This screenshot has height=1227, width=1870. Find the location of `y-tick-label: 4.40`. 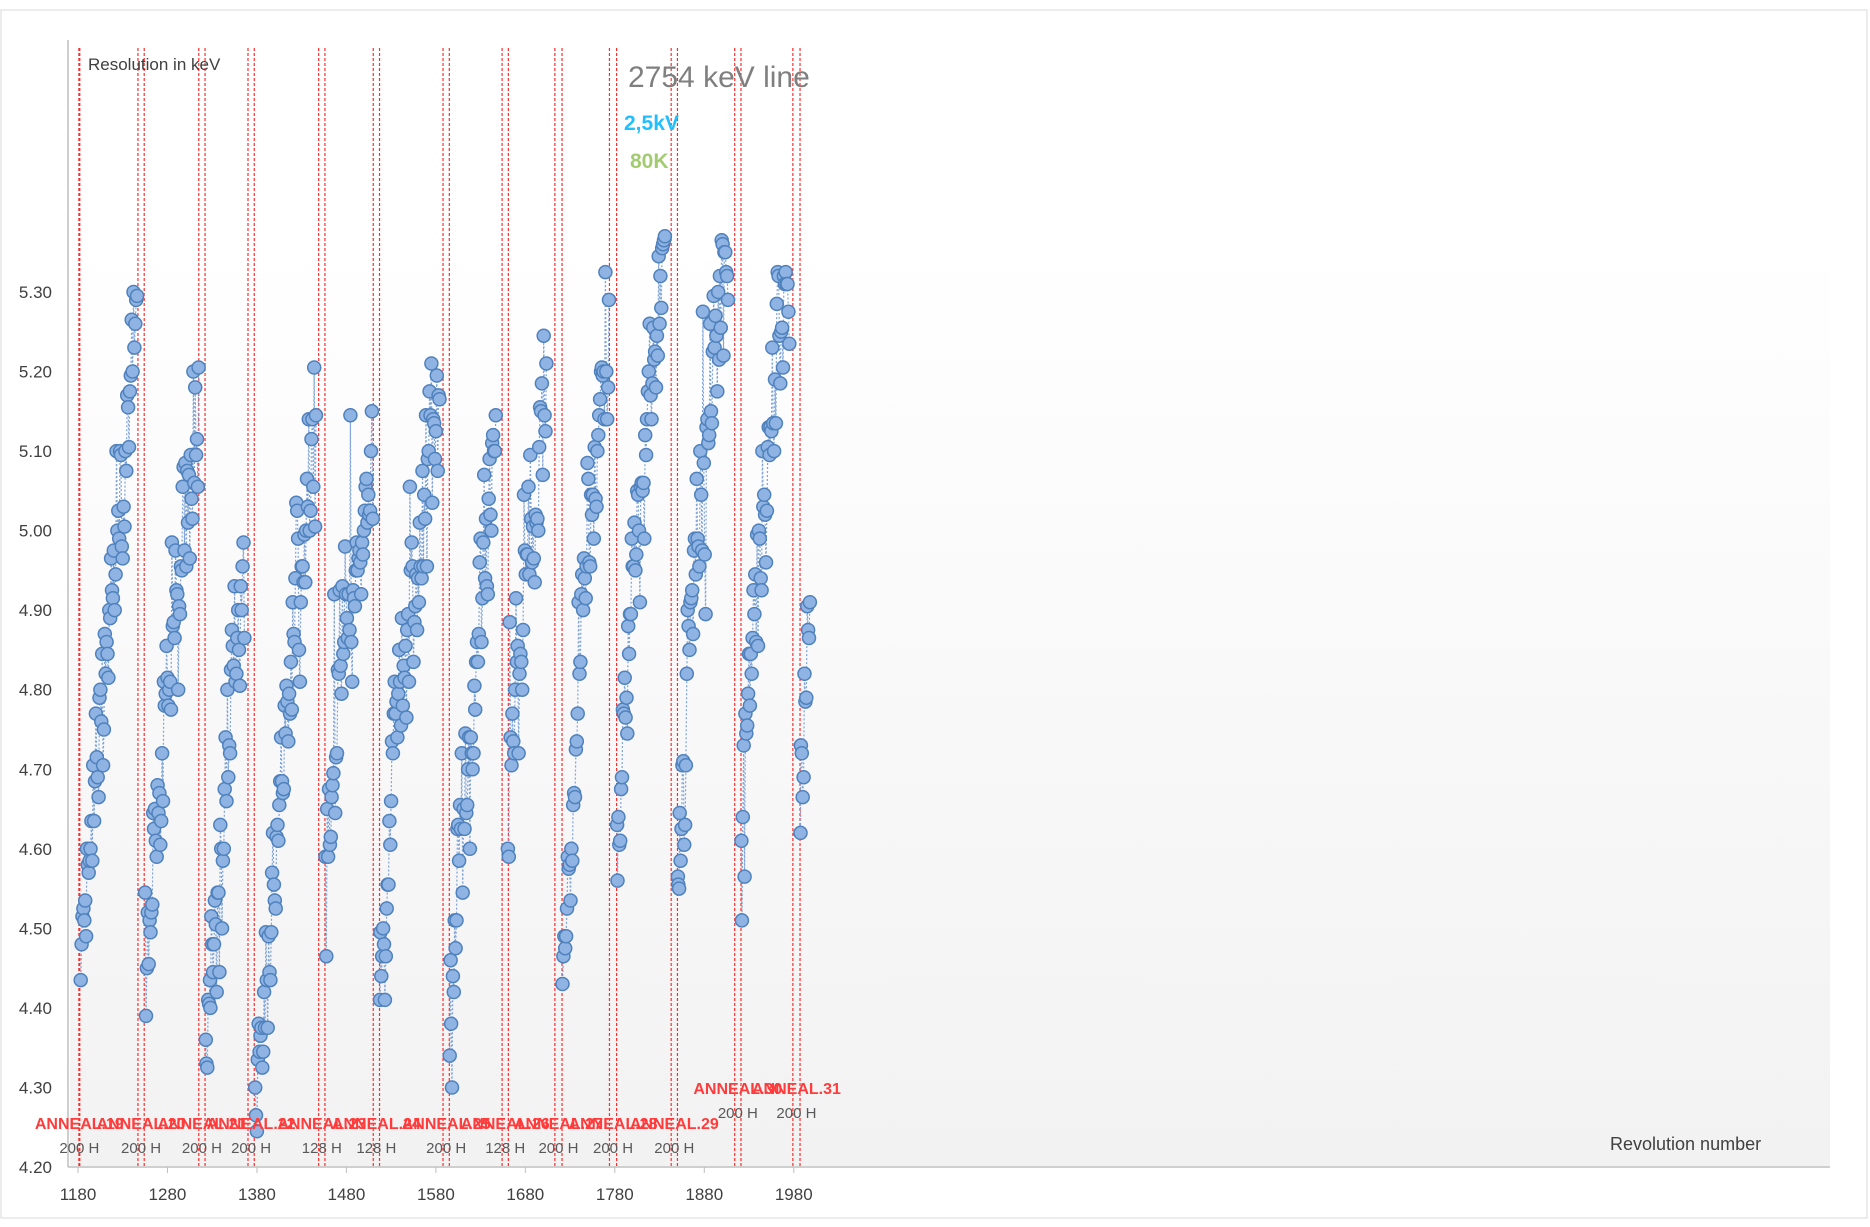

y-tick-label: 4.40 is located at coordinates (35, 1008).